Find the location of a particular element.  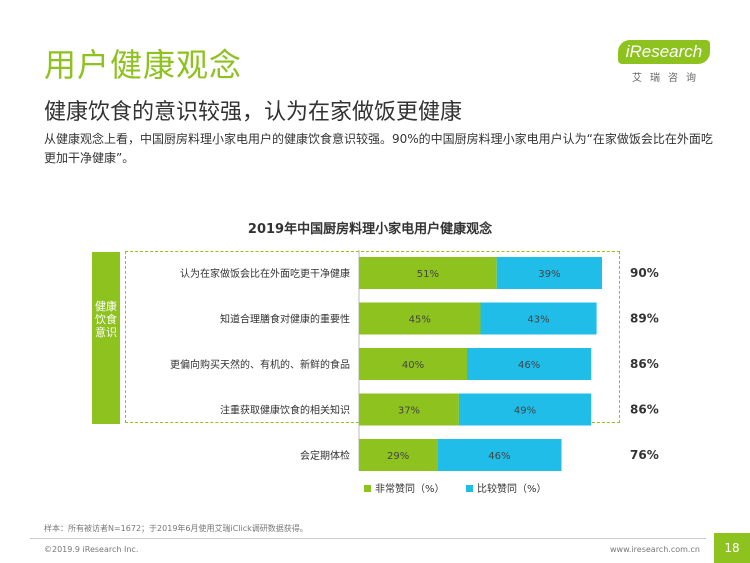

category-label: 会定期体检 is located at coordinates (325, 455).